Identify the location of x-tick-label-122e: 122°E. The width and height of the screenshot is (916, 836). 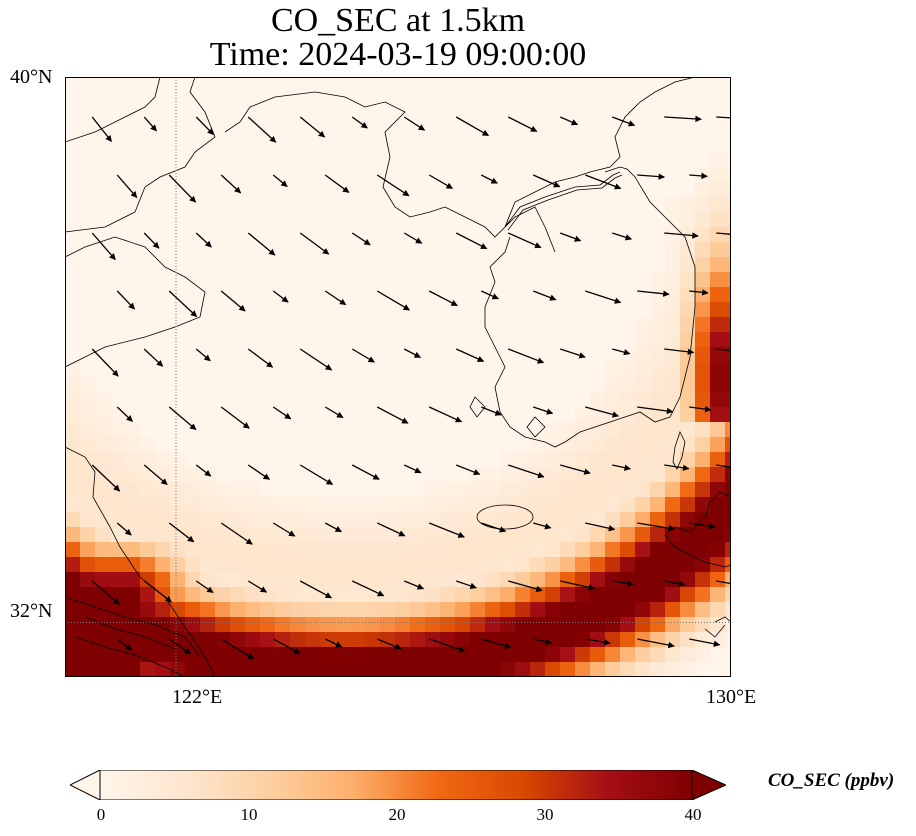
(197, 697).